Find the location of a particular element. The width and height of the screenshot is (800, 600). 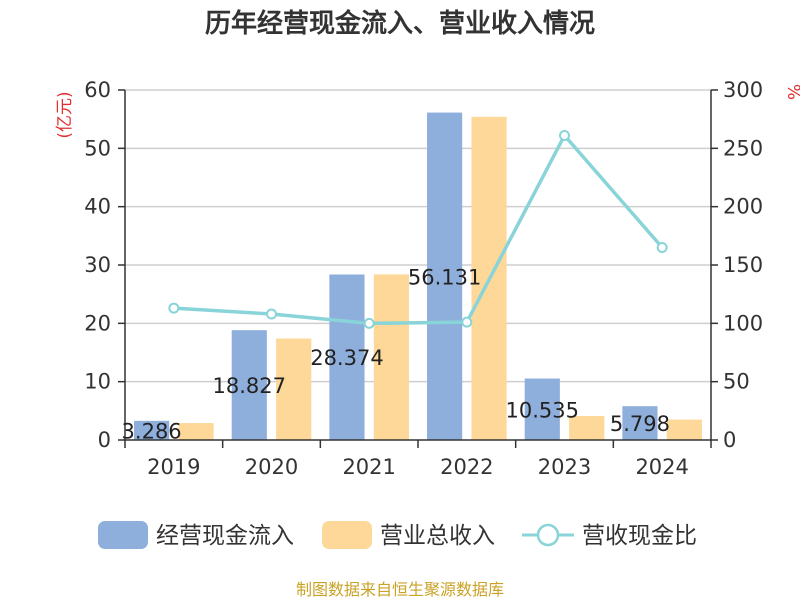

cash-inflow-data-label: 10.535 is located at coordinates (542, 410).